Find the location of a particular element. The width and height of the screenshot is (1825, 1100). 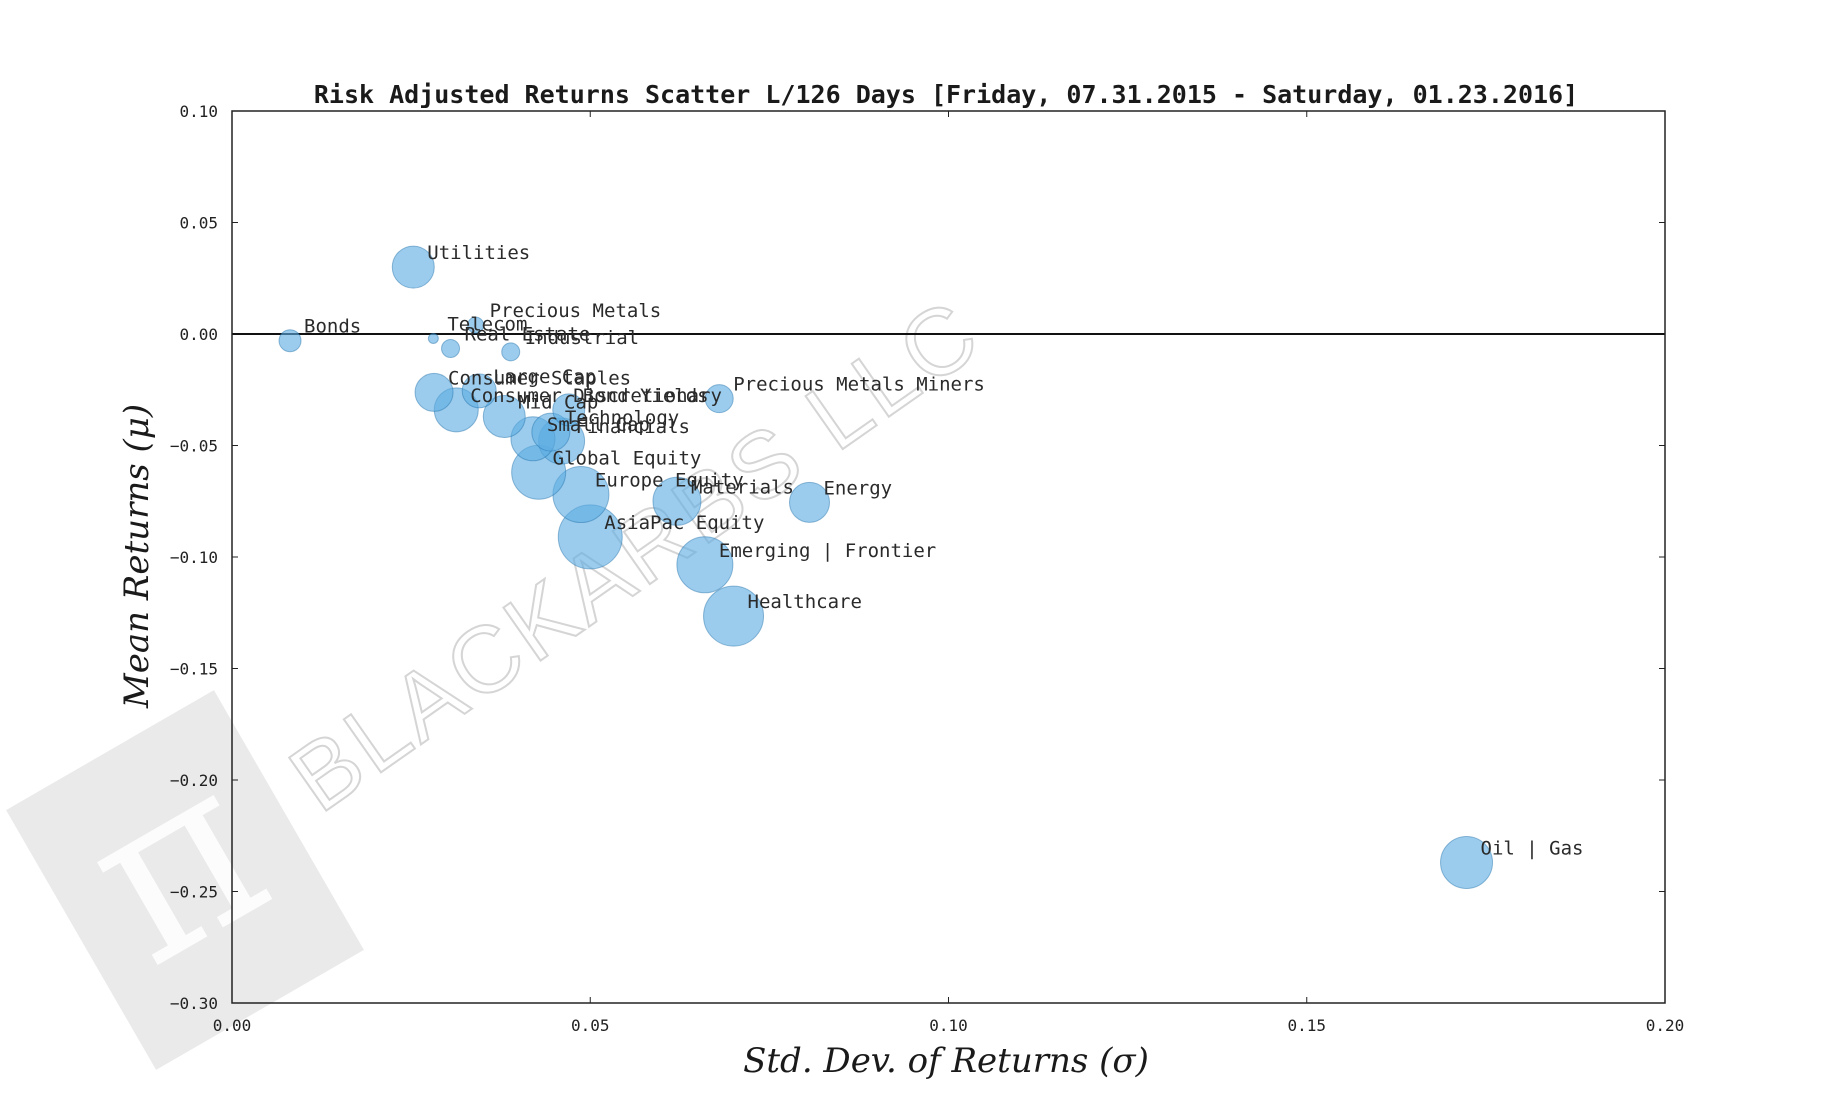

point-label: Global Equity is located at coordinates (627, 458).